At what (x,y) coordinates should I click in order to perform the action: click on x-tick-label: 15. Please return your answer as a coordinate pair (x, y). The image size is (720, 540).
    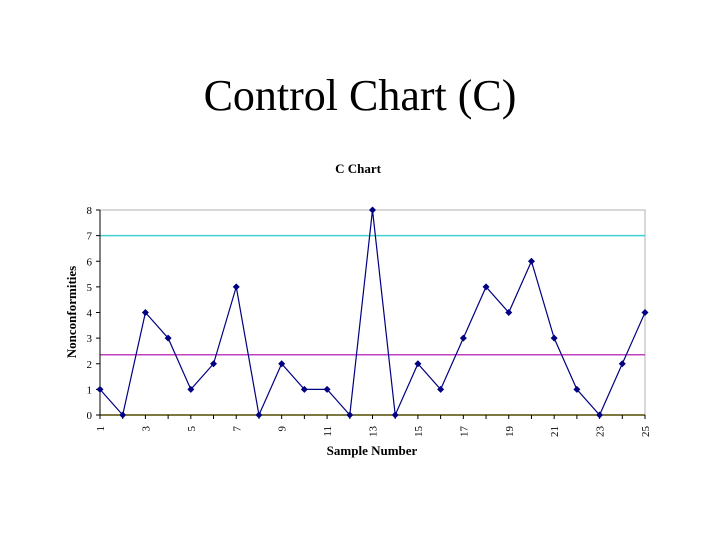
    Looking at the image, I should click on (419, 432).